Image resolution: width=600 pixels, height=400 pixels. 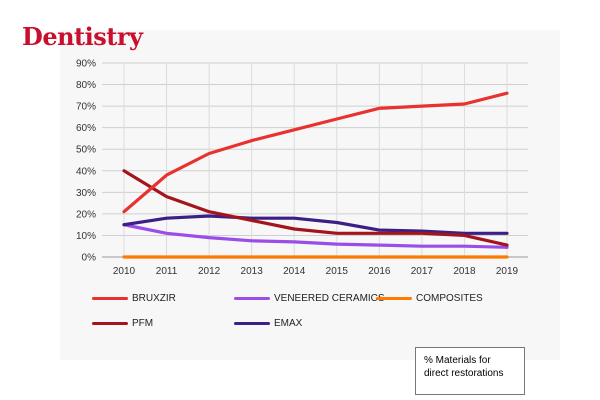 What do you see at coordinates (86, 128) in the screenshot?
I see `y-tick-label: 60%` at bounding box center [86, 128].